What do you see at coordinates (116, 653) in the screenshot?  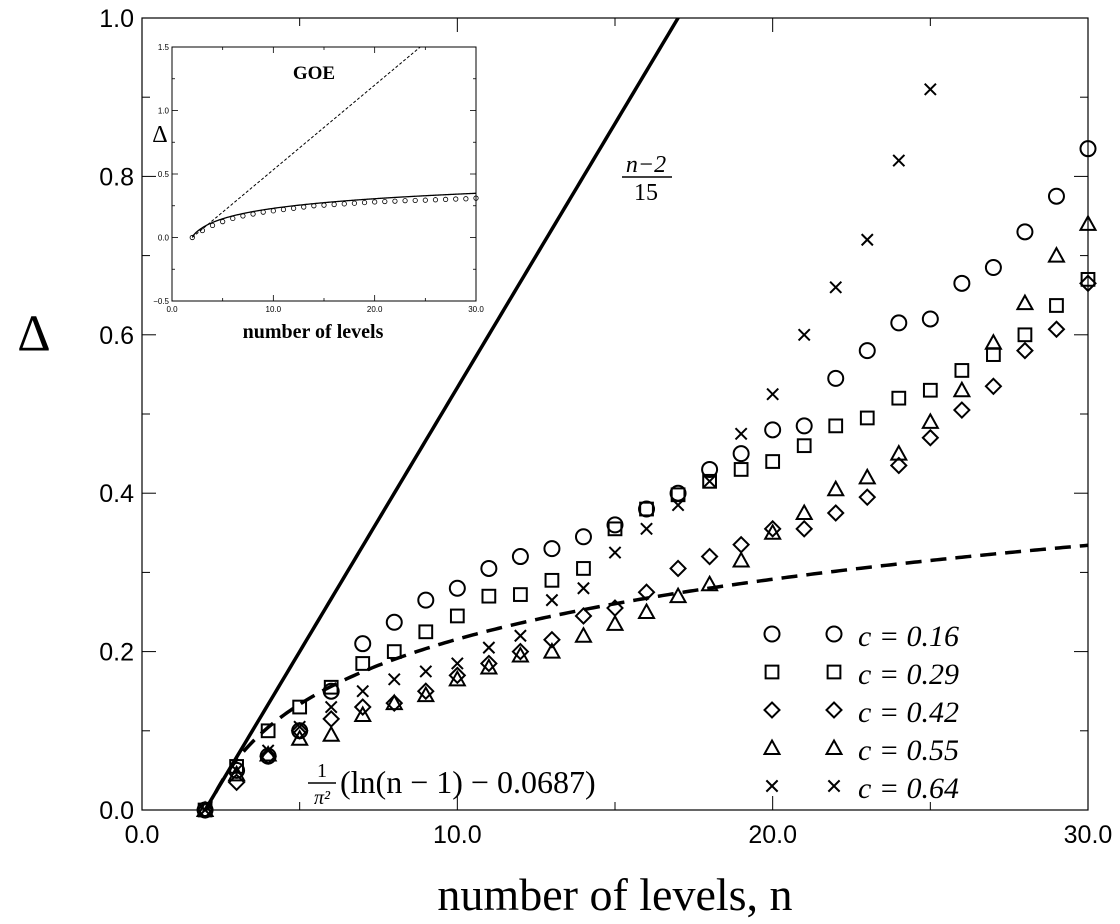 I see `y-tick-label: 0.2` at bounding box center [116, 653].